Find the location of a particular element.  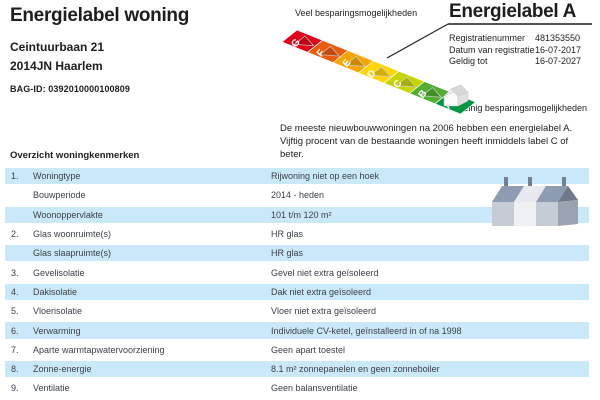

registration-row-value: 481353550 is located at coordinates (558, 38).